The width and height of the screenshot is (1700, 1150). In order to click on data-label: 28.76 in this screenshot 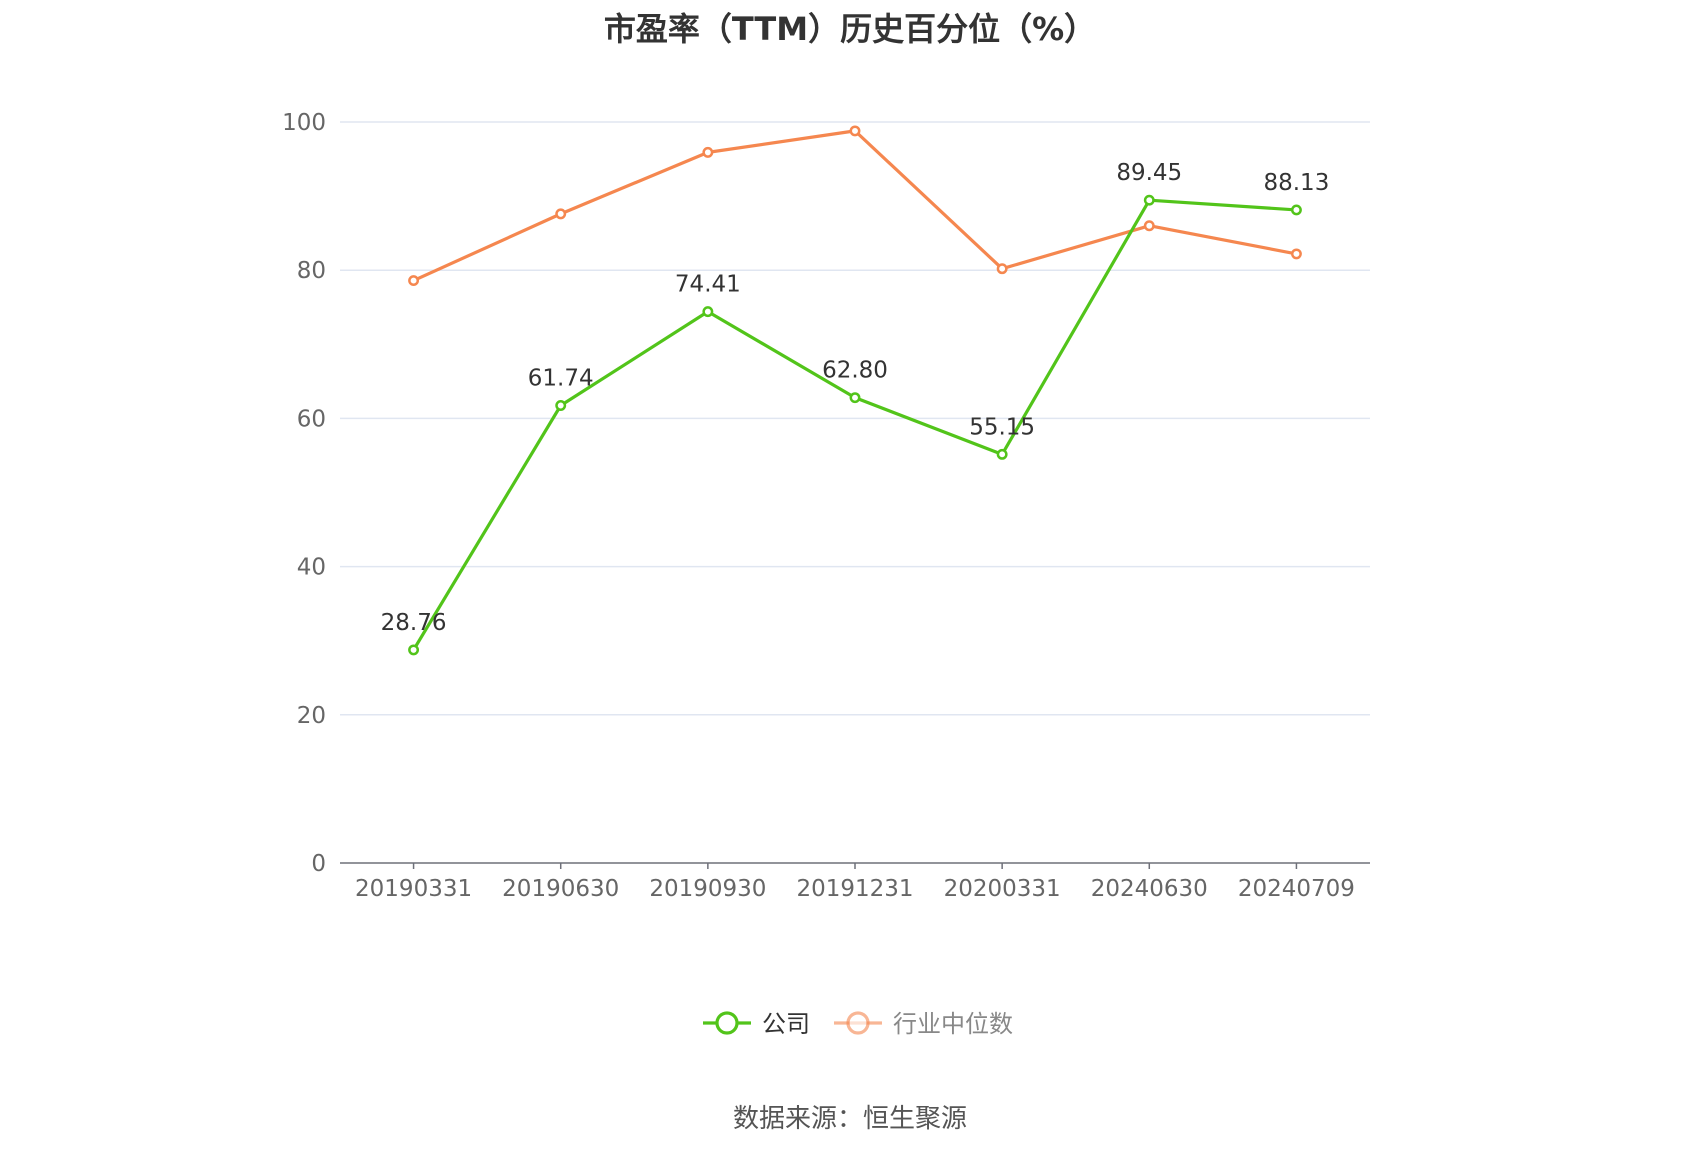, I will do `click(414, 623)`.